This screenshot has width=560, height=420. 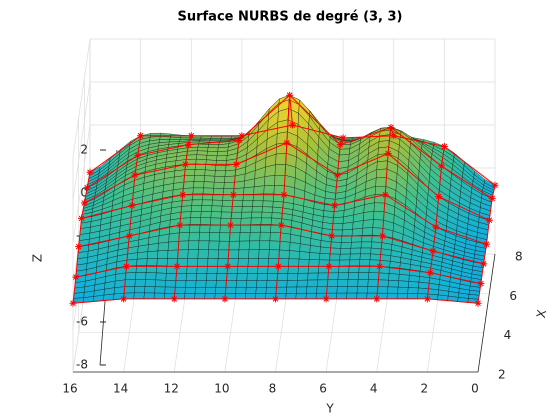 I want to click on z-axis-label: Z, so click(x=38, y=258).